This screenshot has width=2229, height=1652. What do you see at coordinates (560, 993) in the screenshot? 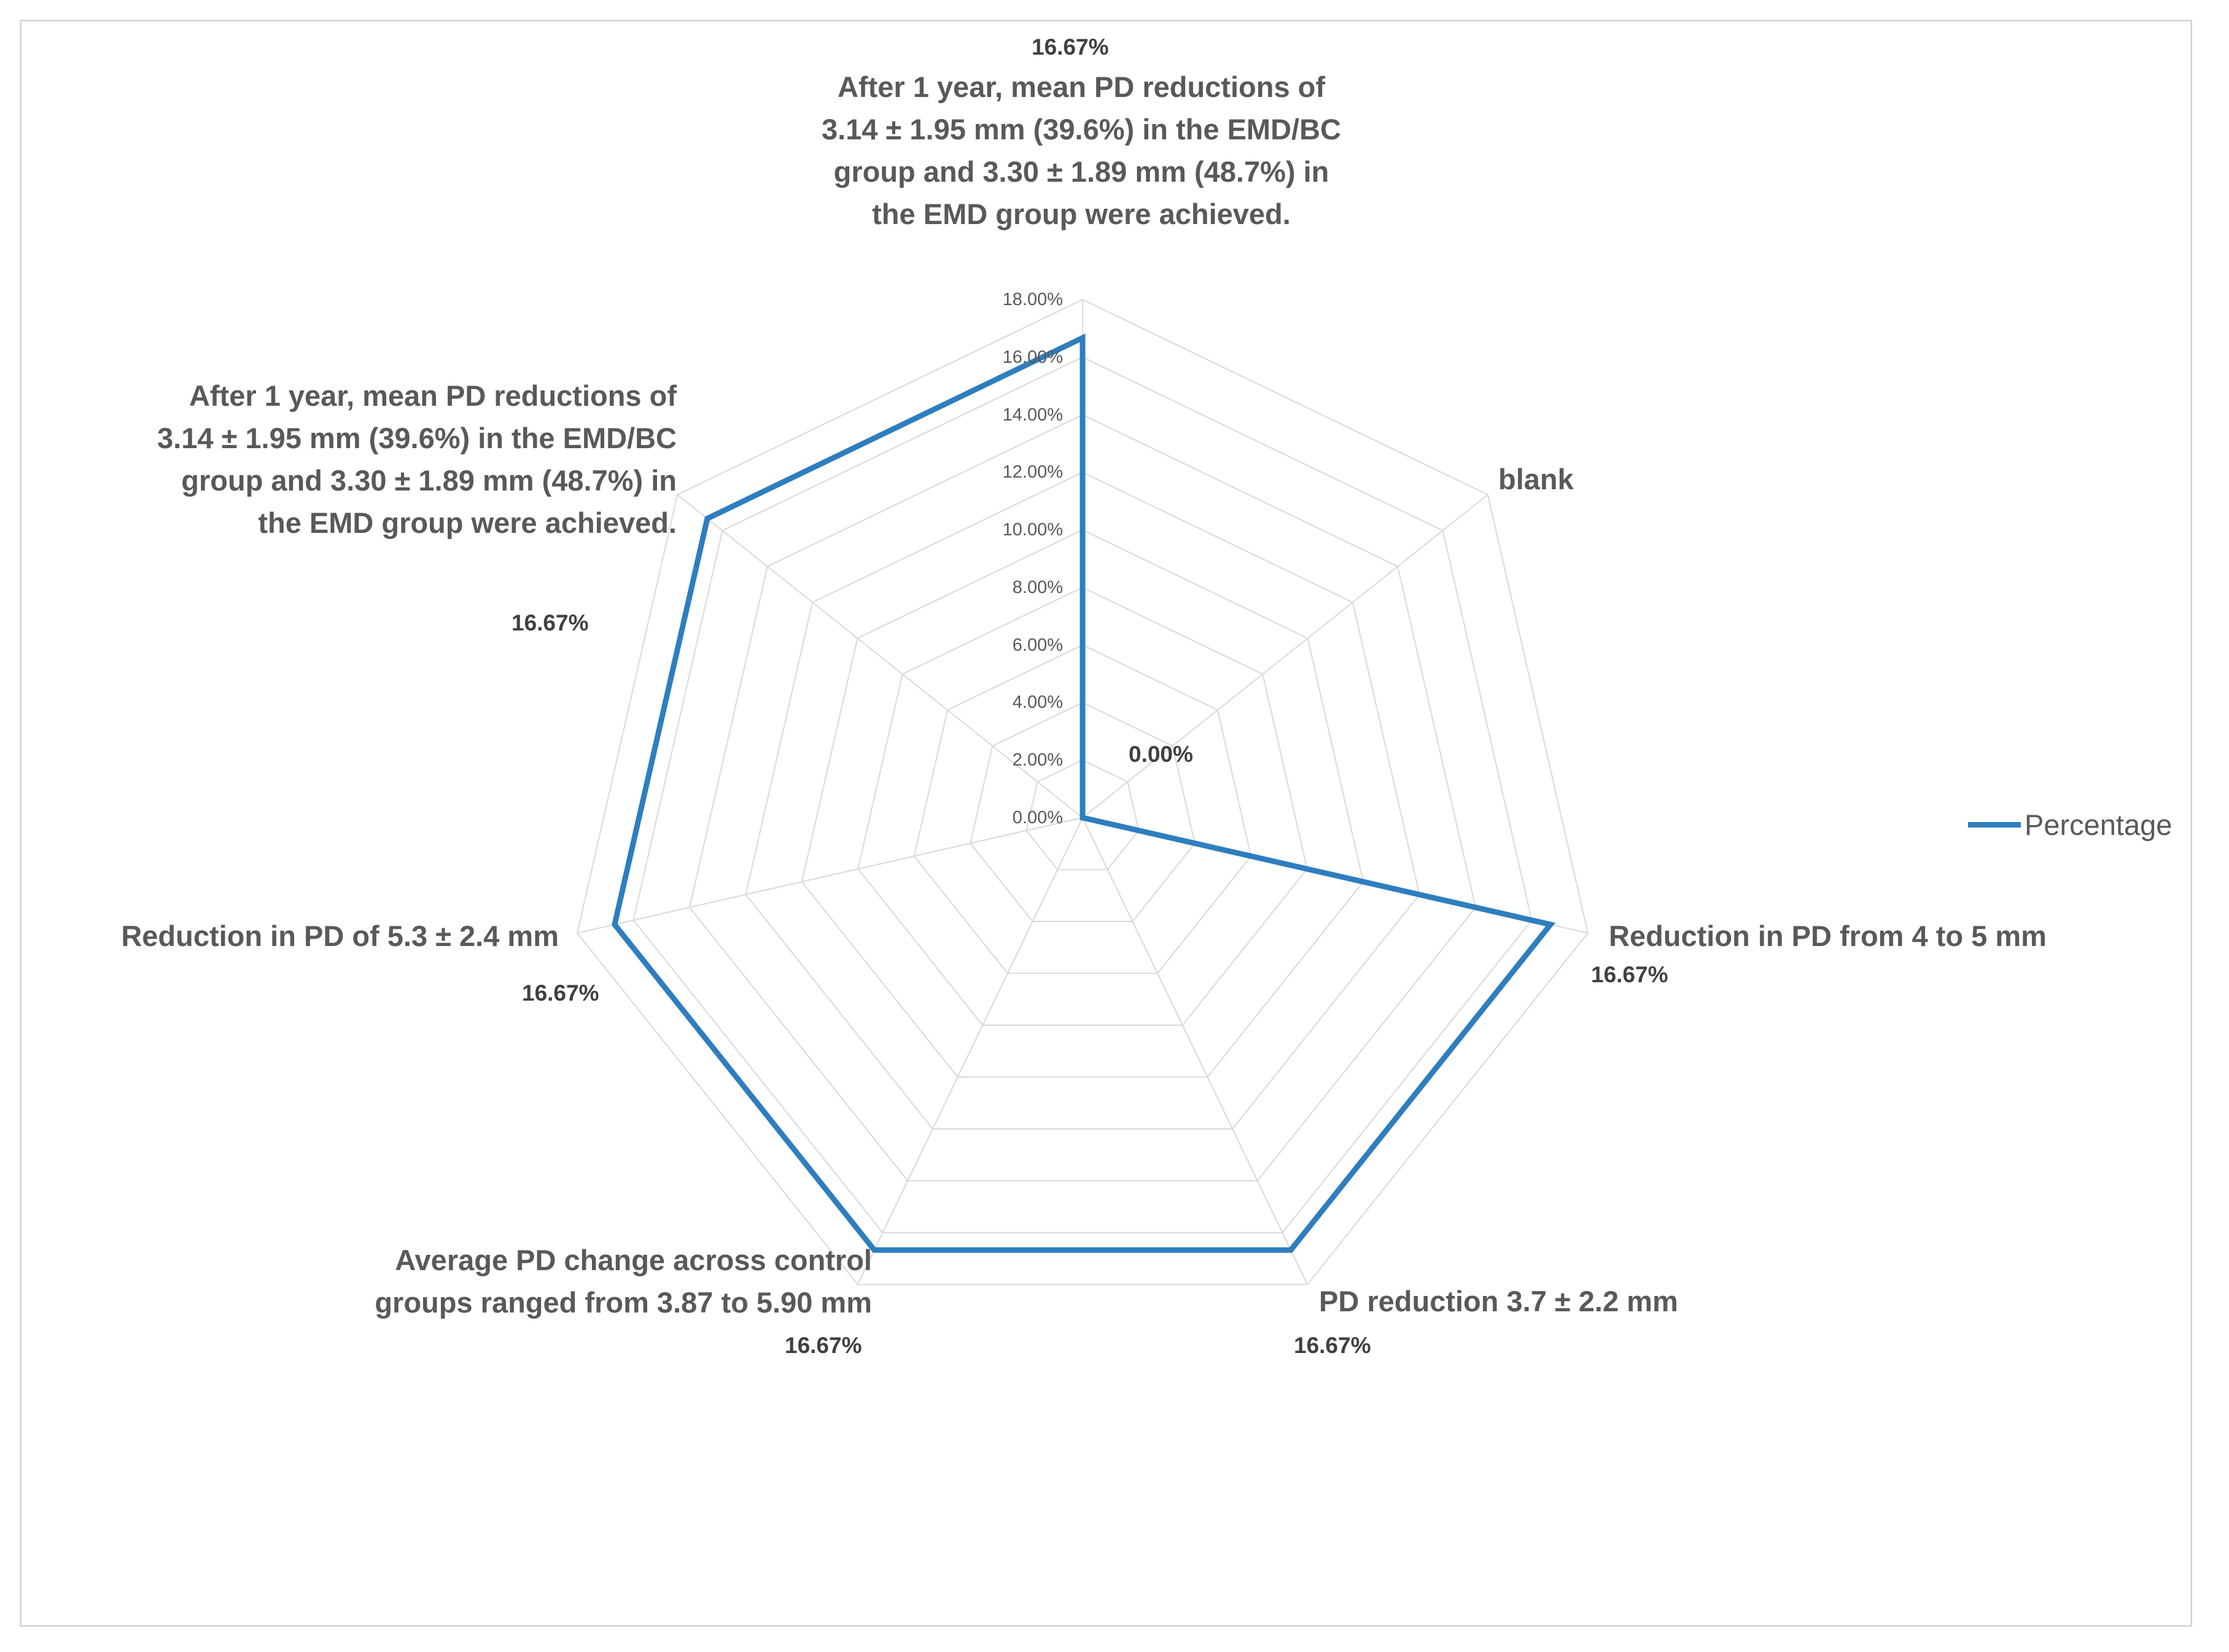
I see `data-label-5: 16.67%` at bounding box center [560, 993].